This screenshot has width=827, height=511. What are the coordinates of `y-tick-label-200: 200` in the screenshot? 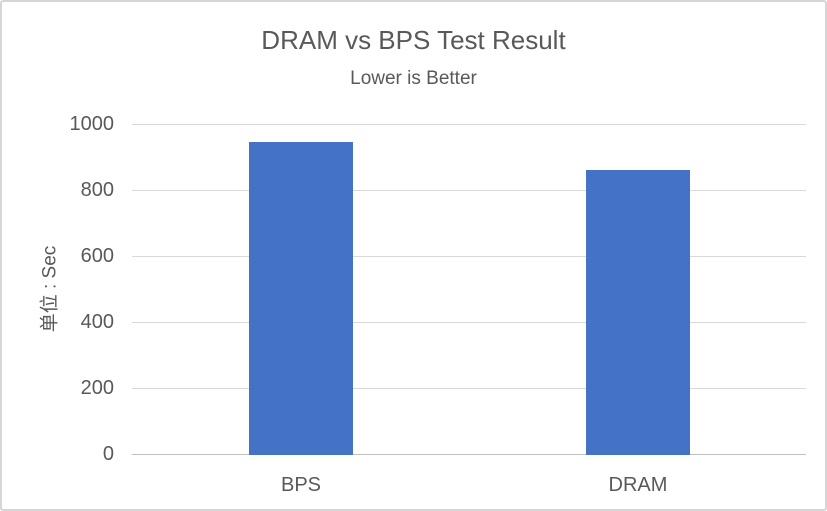 It's located at (97, 388).